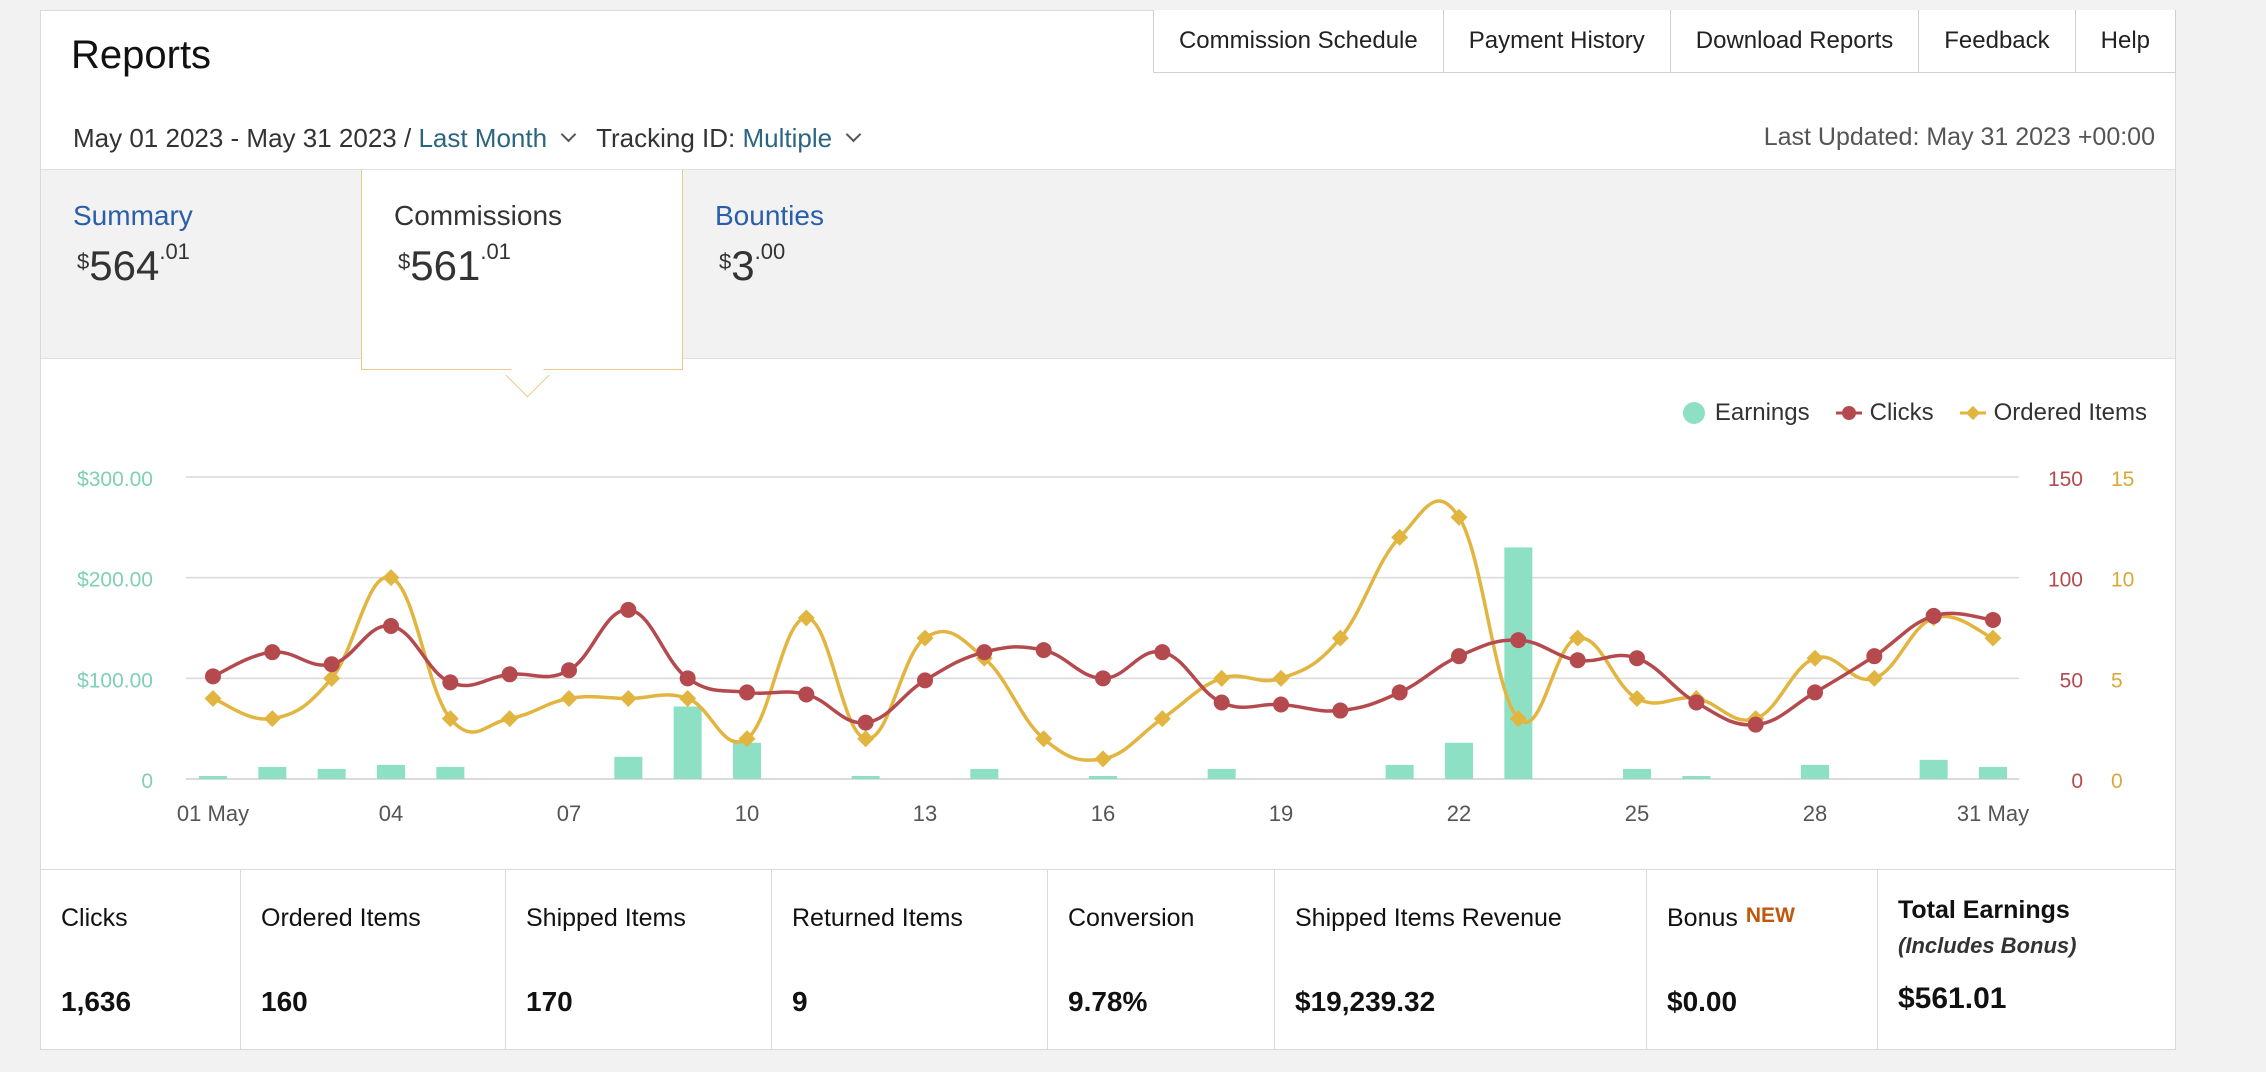 The width and height of the screenshot is (2266, 1072). Describe the element at coordinates (747, 813) in the screenshot. I see `x-tick-label: 10` at that location.